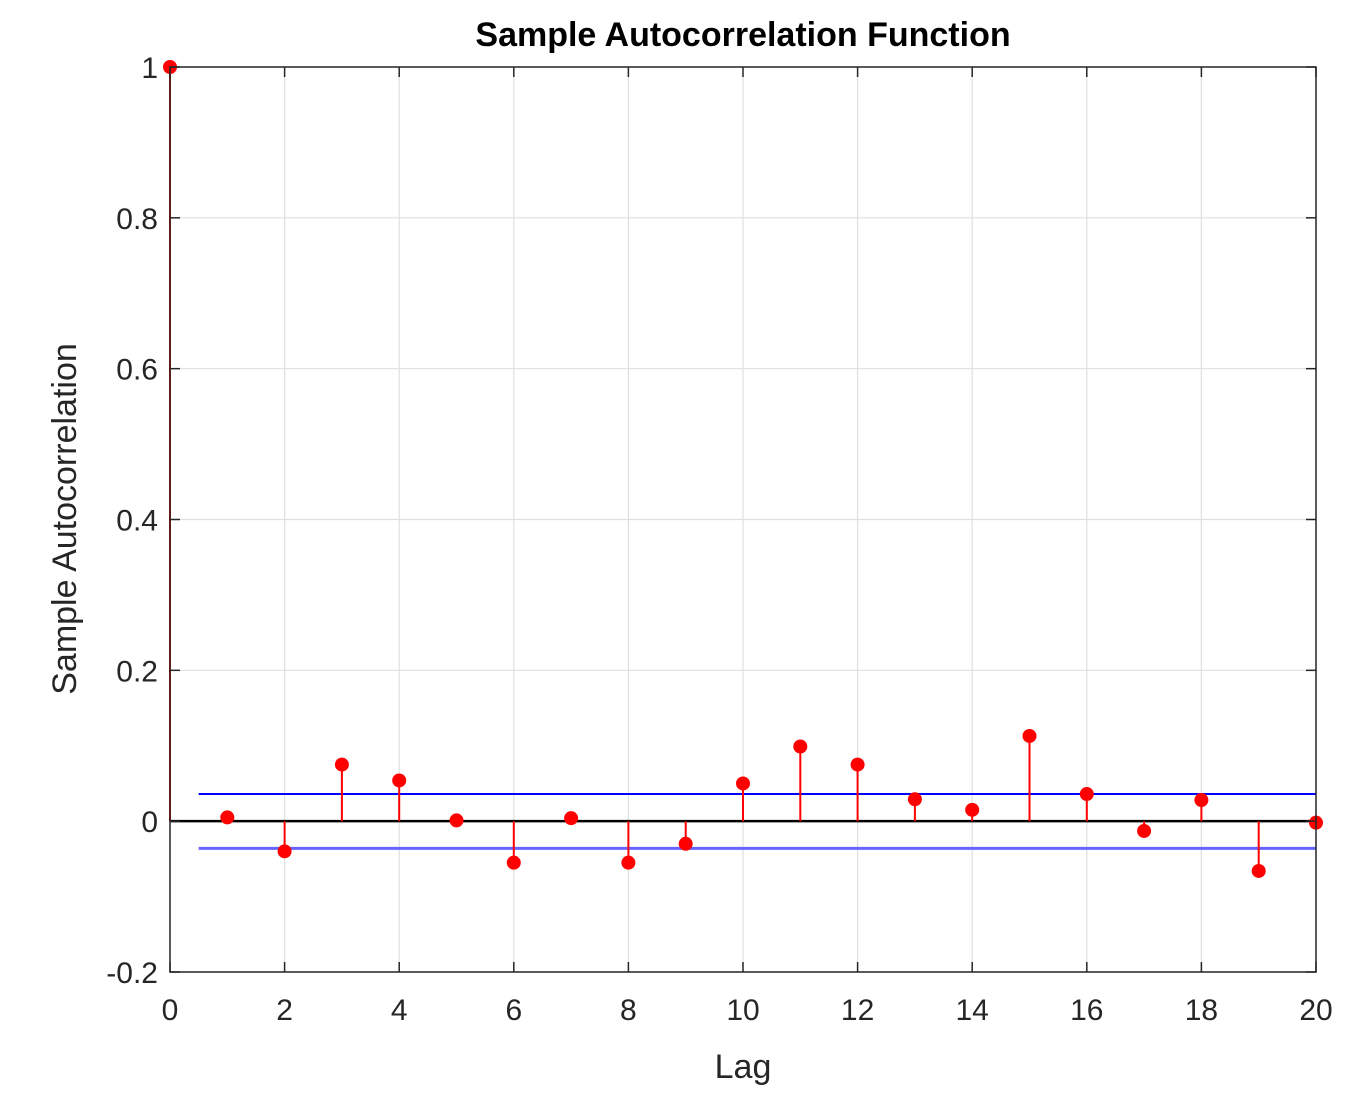  I want to click on x-axis-label: Lag, so click(743, 1067).